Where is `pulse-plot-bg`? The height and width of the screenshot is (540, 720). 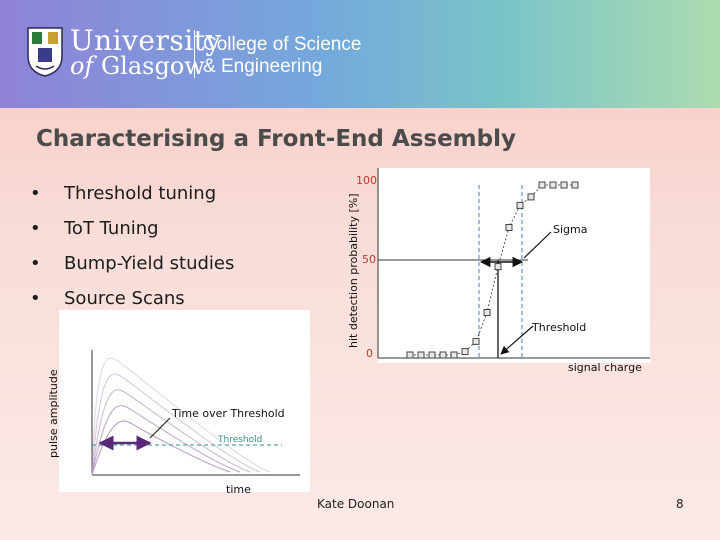 pulse-plot-bg is located at coordinates (184, 401).